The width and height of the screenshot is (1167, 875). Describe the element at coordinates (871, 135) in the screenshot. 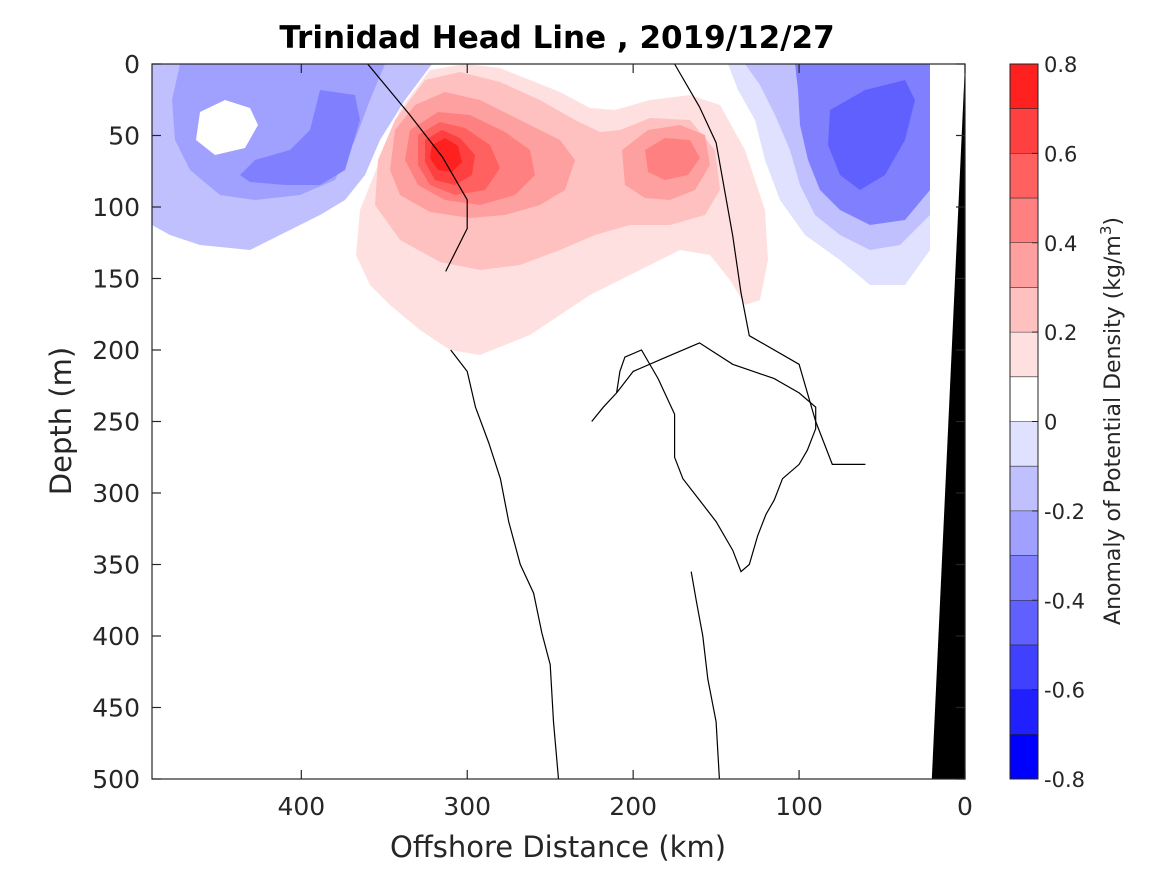

I see `negative-anomaly-east-core` at that location.